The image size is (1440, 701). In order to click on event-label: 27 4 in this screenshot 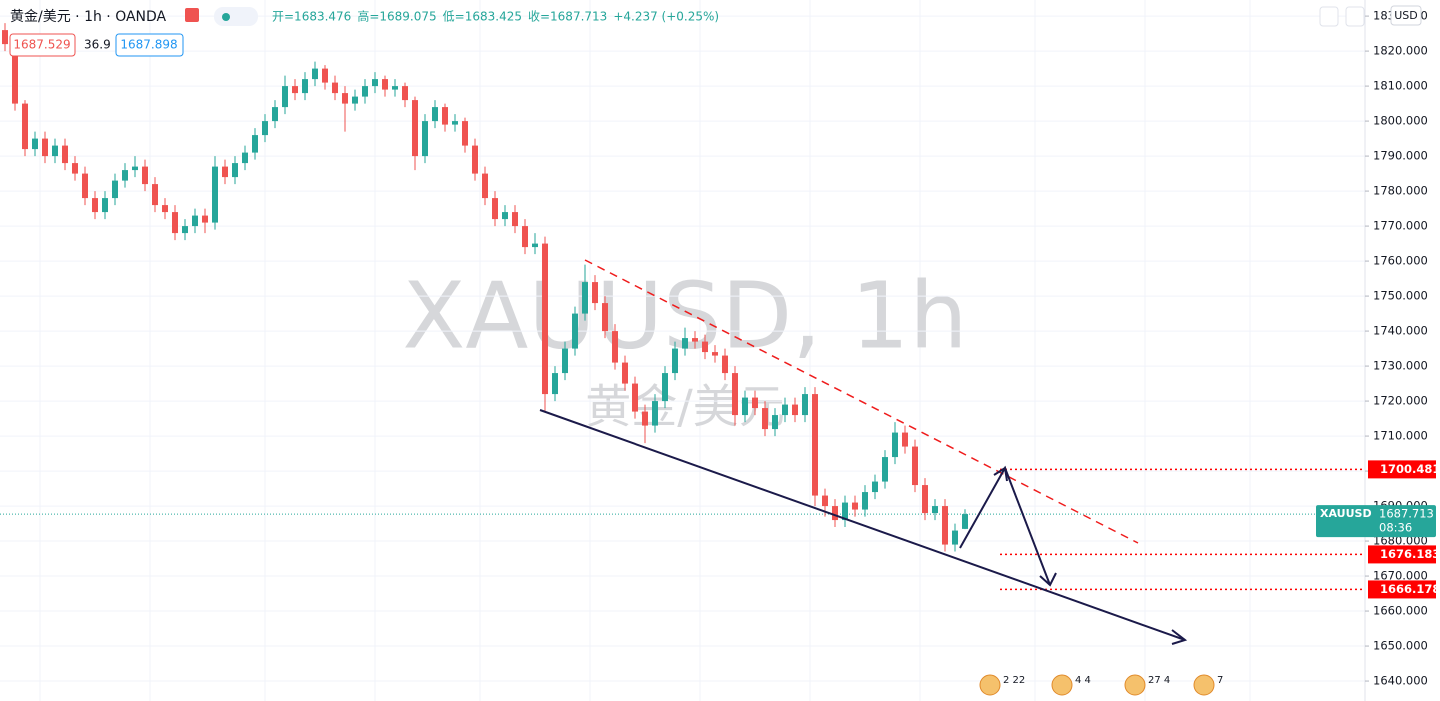, I will do `click(1159, 680)`.